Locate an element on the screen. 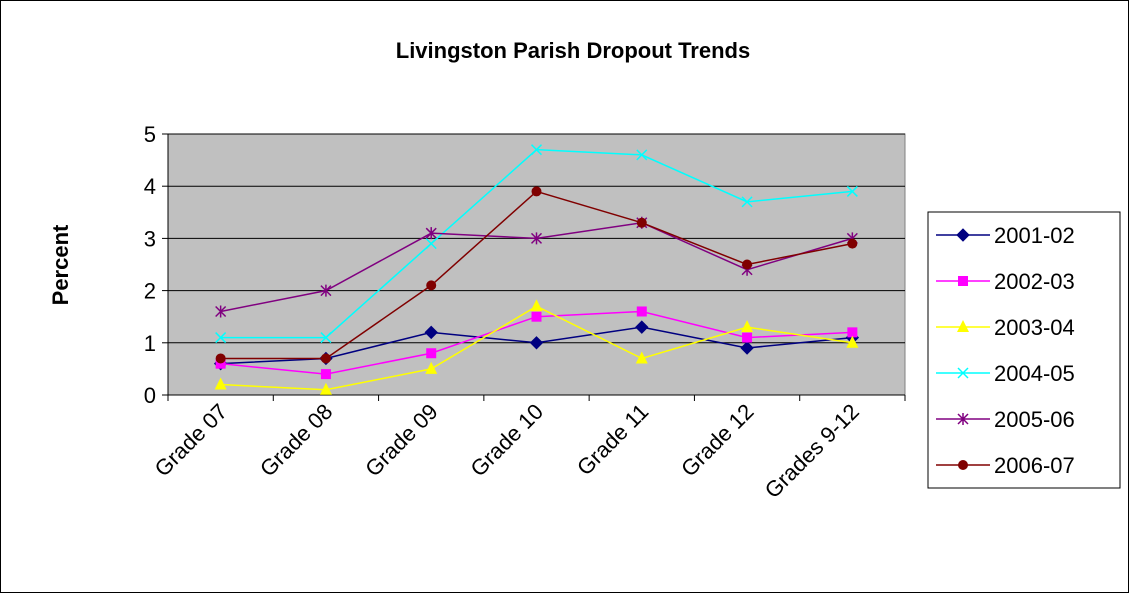 Image resolution: width=1130 pixels, height=594 pixels. legend-label: 2001-02 is located at coordinates (1034, 235).